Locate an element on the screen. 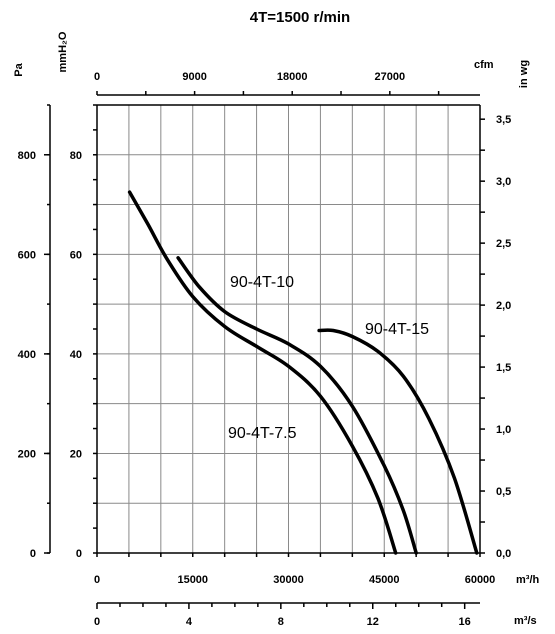 The height and width of the screenshot is (634, 555). m3s-tick-label: 4 is located at coordinates (189, 622).